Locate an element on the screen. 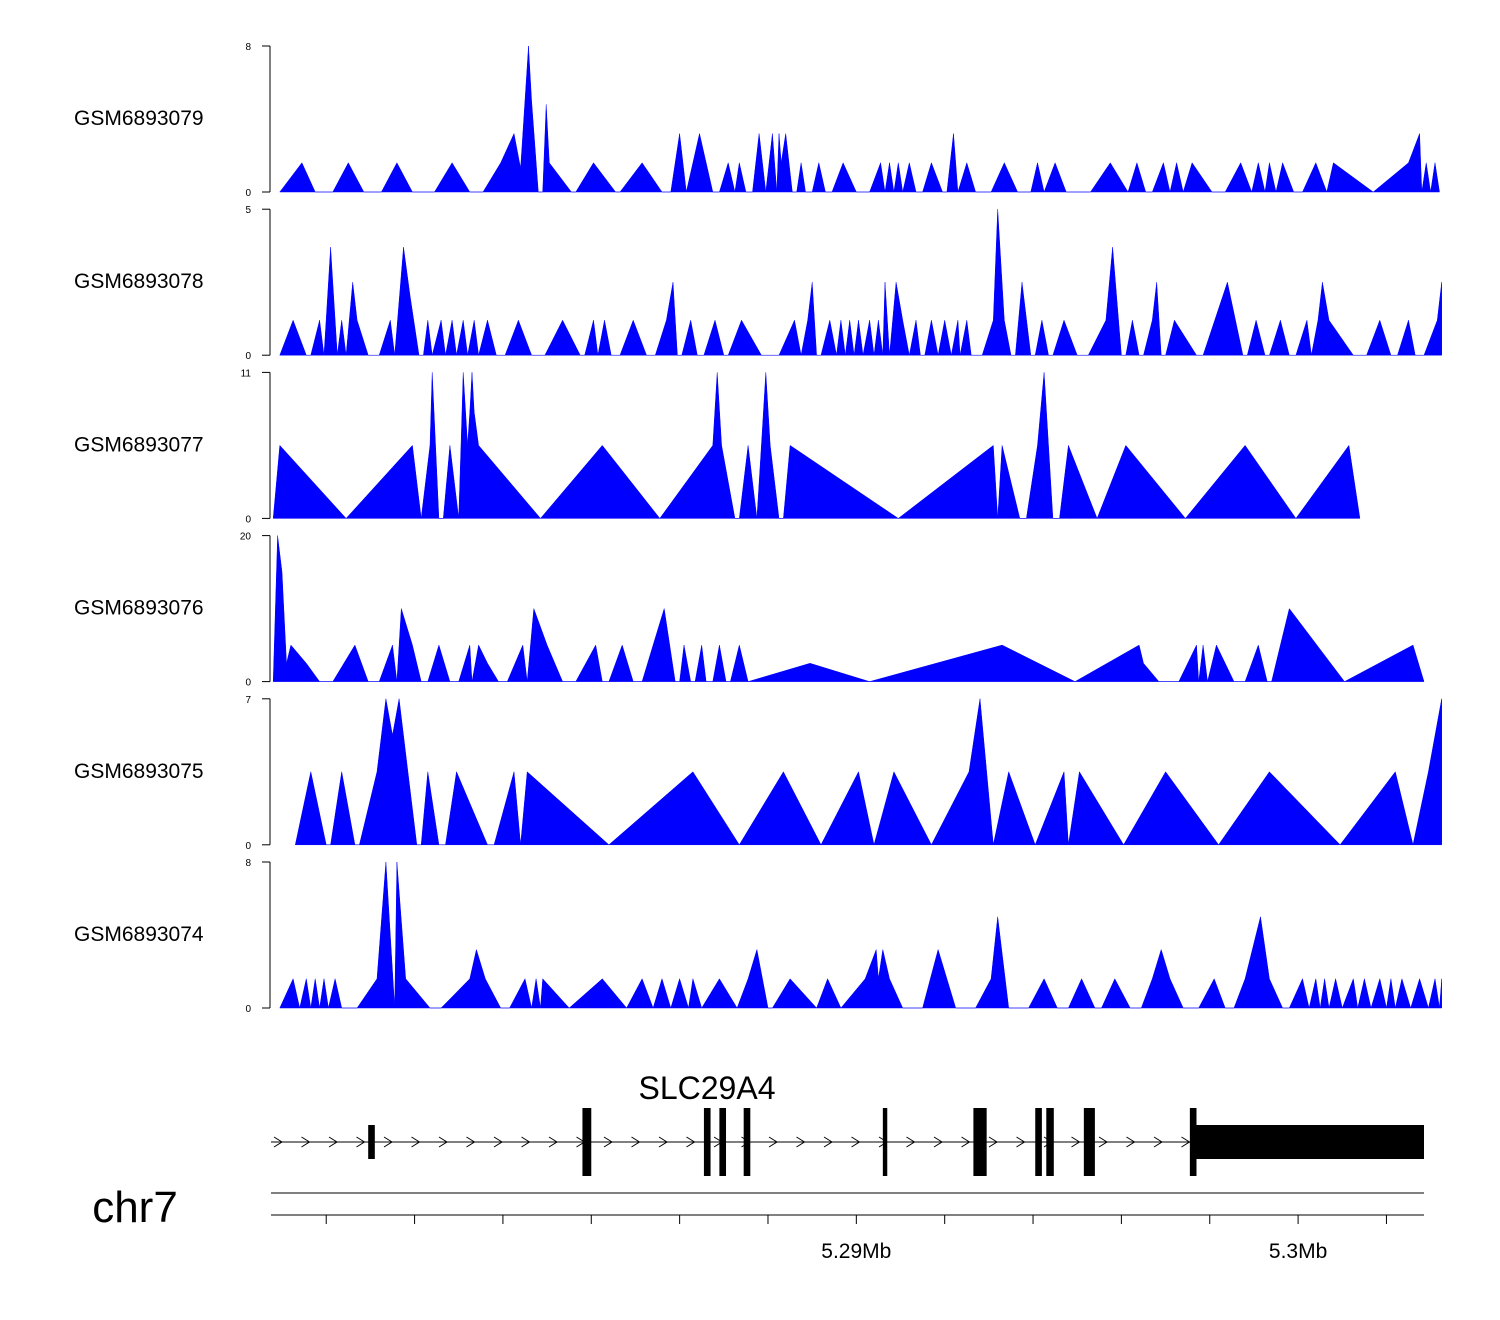  axis-tick-label: 5.29Mb is located at coordinates (856, 1251).